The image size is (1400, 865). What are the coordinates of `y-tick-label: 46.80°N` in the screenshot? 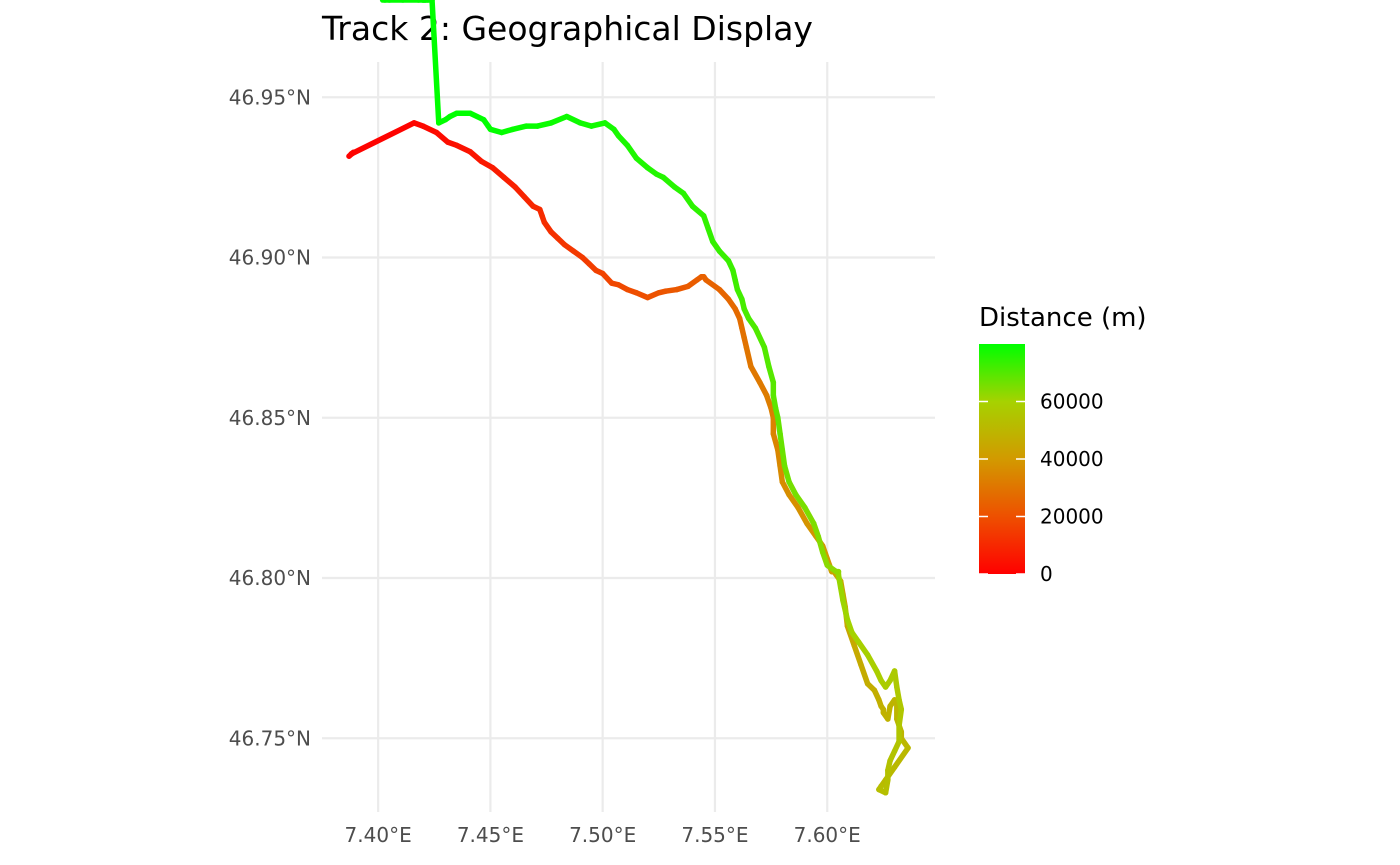 It's located at (270, 578).